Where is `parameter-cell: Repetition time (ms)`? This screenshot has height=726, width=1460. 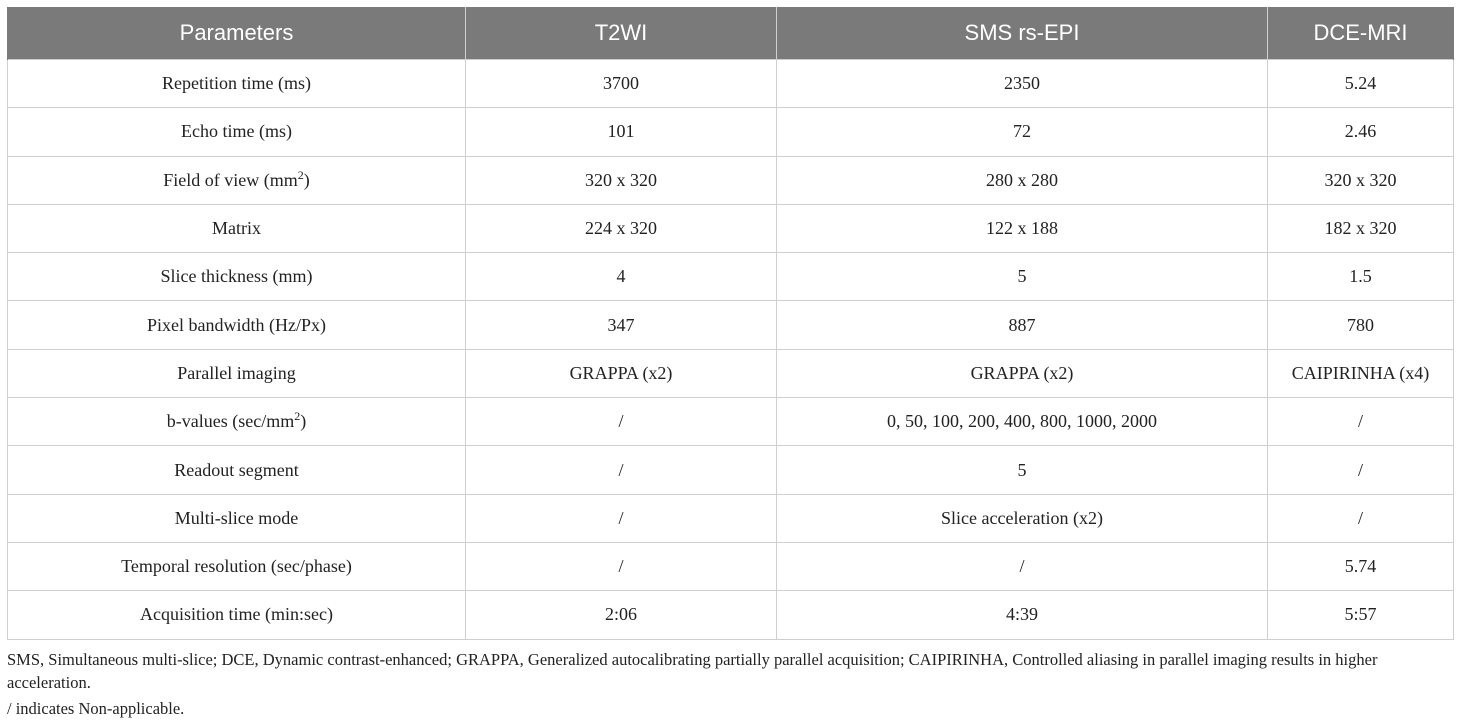 parameter-cell: Repetition time (ms) is located at coordinates (236, 83).